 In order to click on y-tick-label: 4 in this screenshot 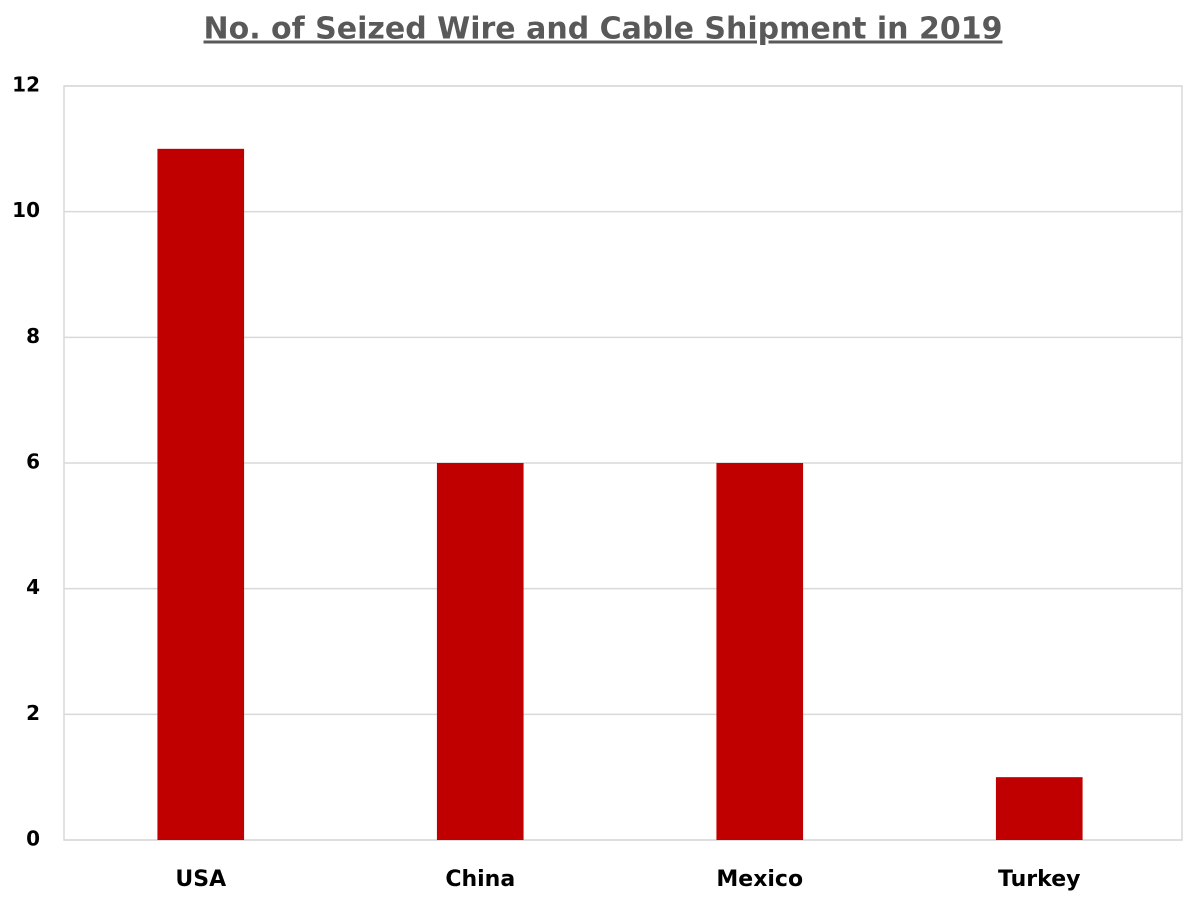, I will do `click(33, 587)`.